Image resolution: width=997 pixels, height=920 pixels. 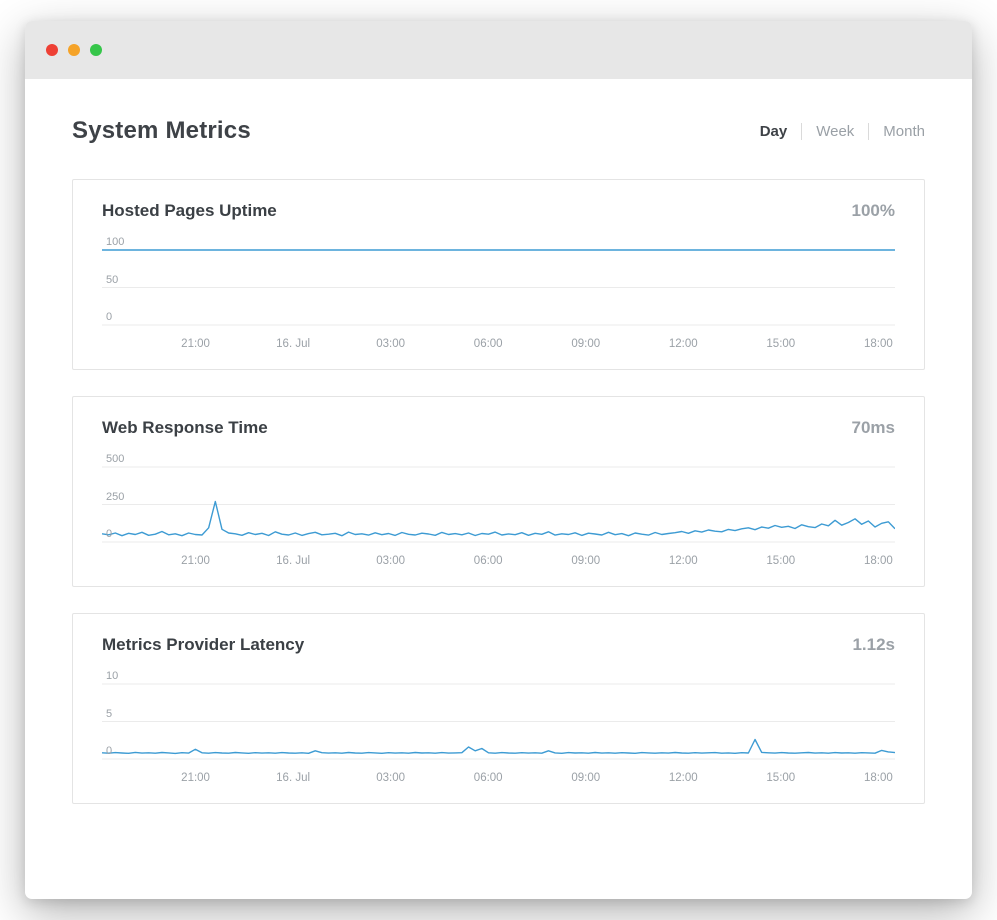 I want to click on card-title: Web Response Time, so click(x=185, y=427).